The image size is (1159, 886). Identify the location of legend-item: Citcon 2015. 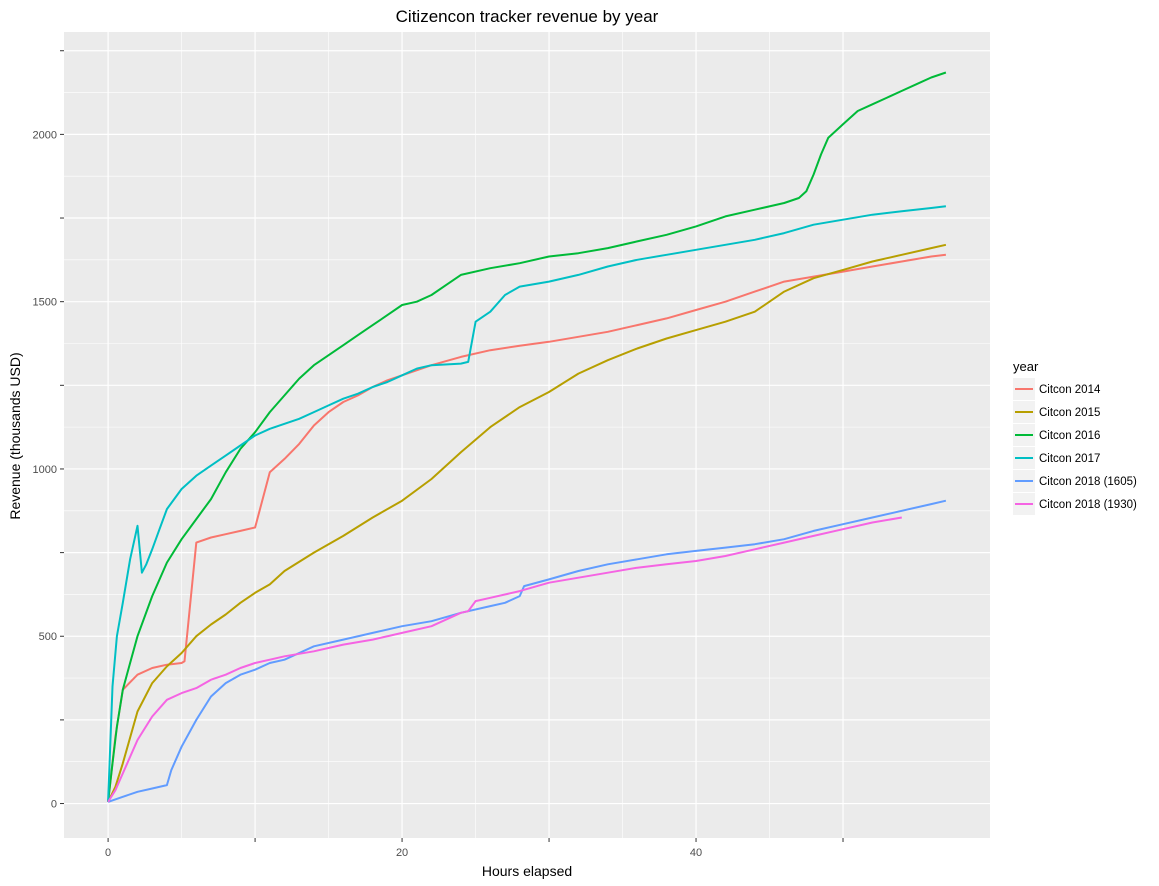
(1056, 412).